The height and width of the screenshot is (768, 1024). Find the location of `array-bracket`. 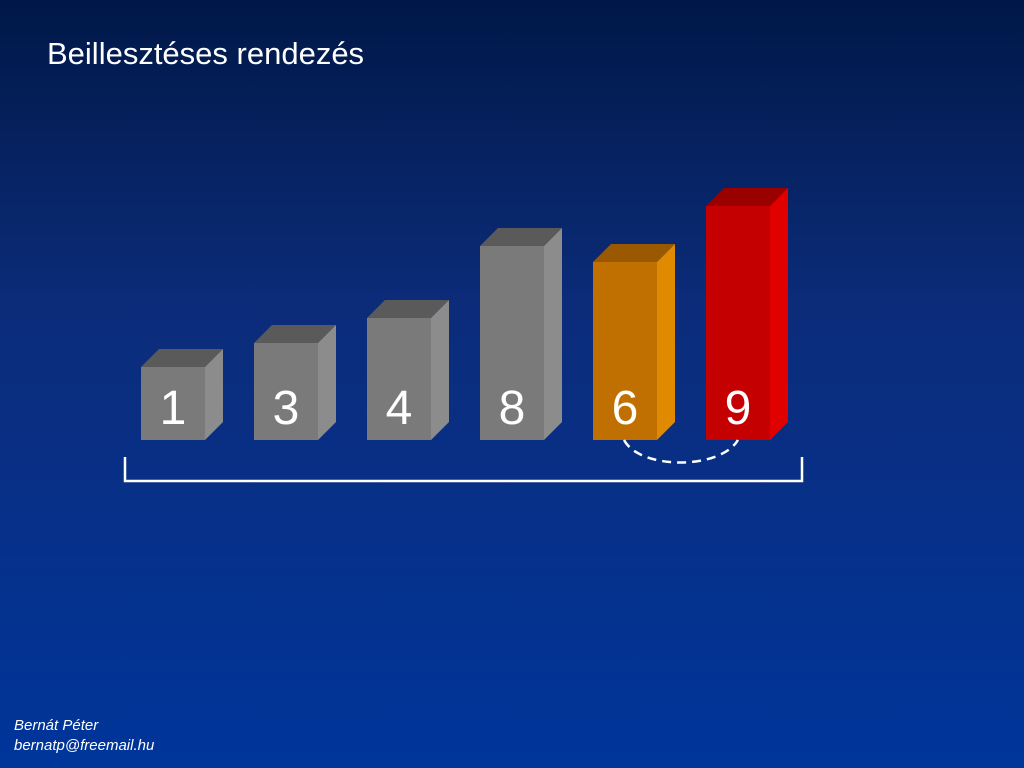

array-bracket is located at coordinates (463, 470).